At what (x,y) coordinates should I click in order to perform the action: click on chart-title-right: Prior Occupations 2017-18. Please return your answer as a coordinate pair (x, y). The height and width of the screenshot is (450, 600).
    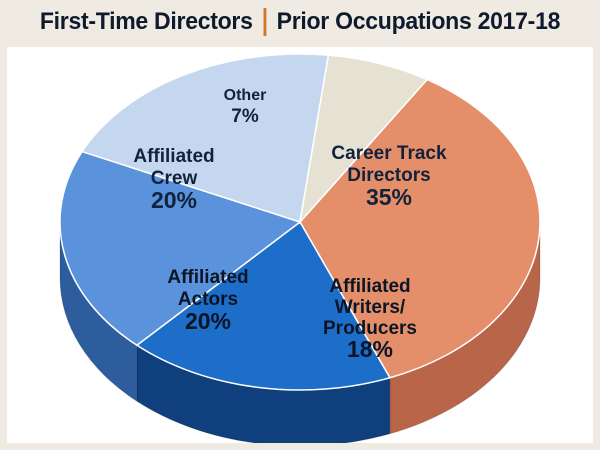
    Looking at the image, I should click on (418, 21).